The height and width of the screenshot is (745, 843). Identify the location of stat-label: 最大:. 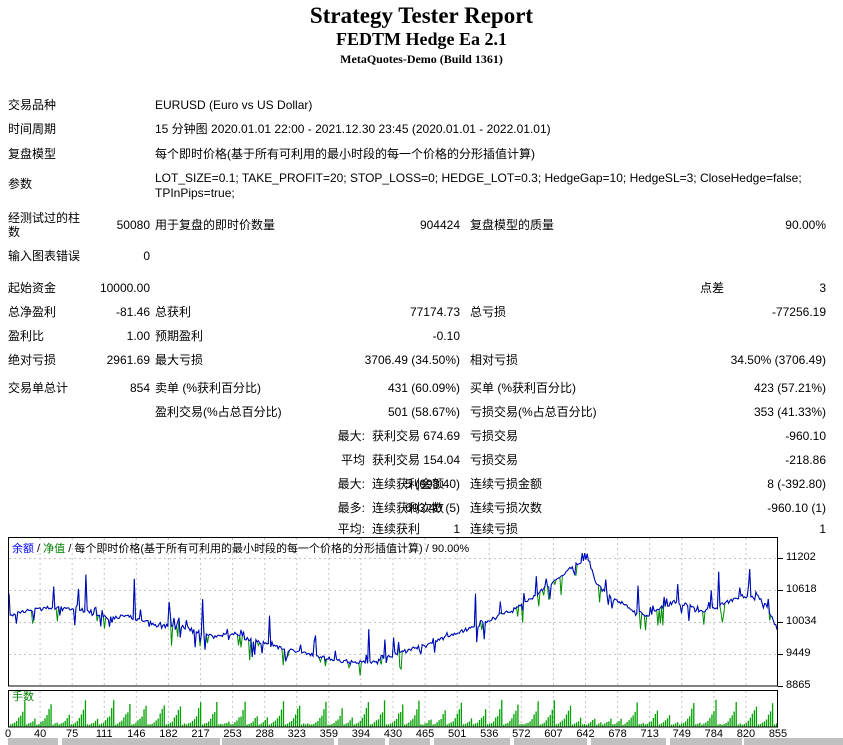
(351, 484).